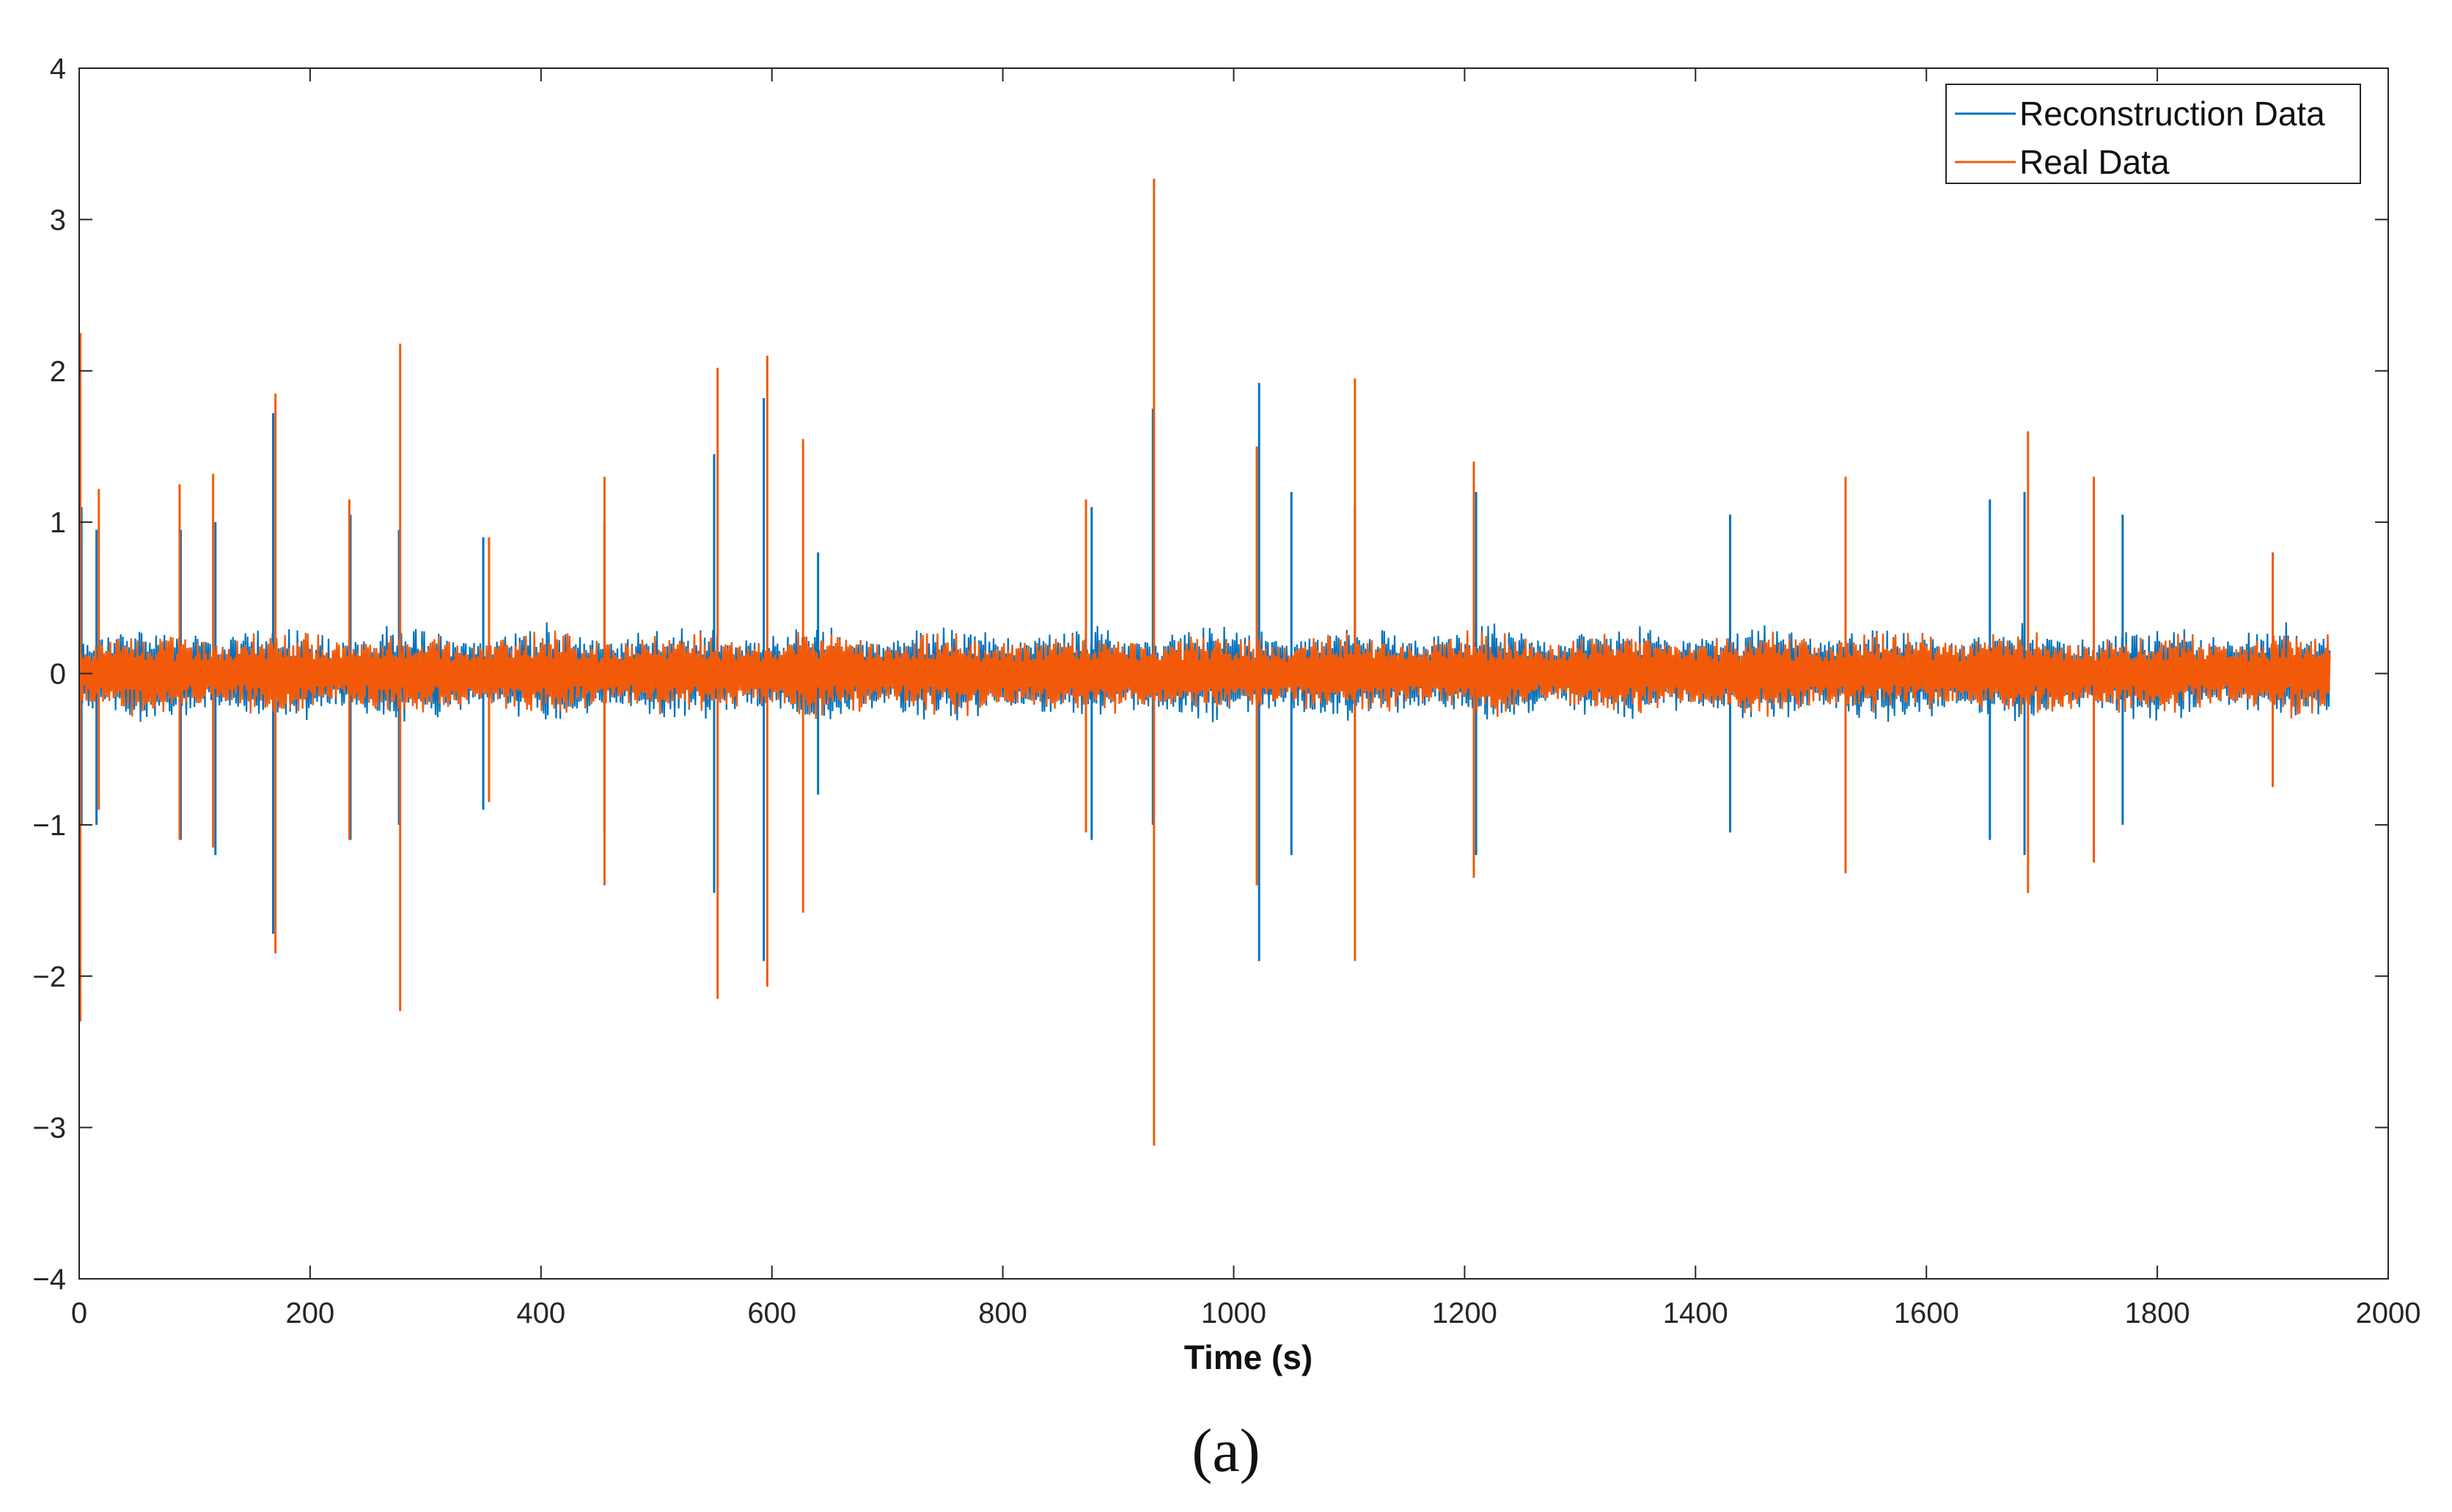 The height and width of the screenshot is (1512, 2452). I want to click on noise-band, so click(1204, 674).